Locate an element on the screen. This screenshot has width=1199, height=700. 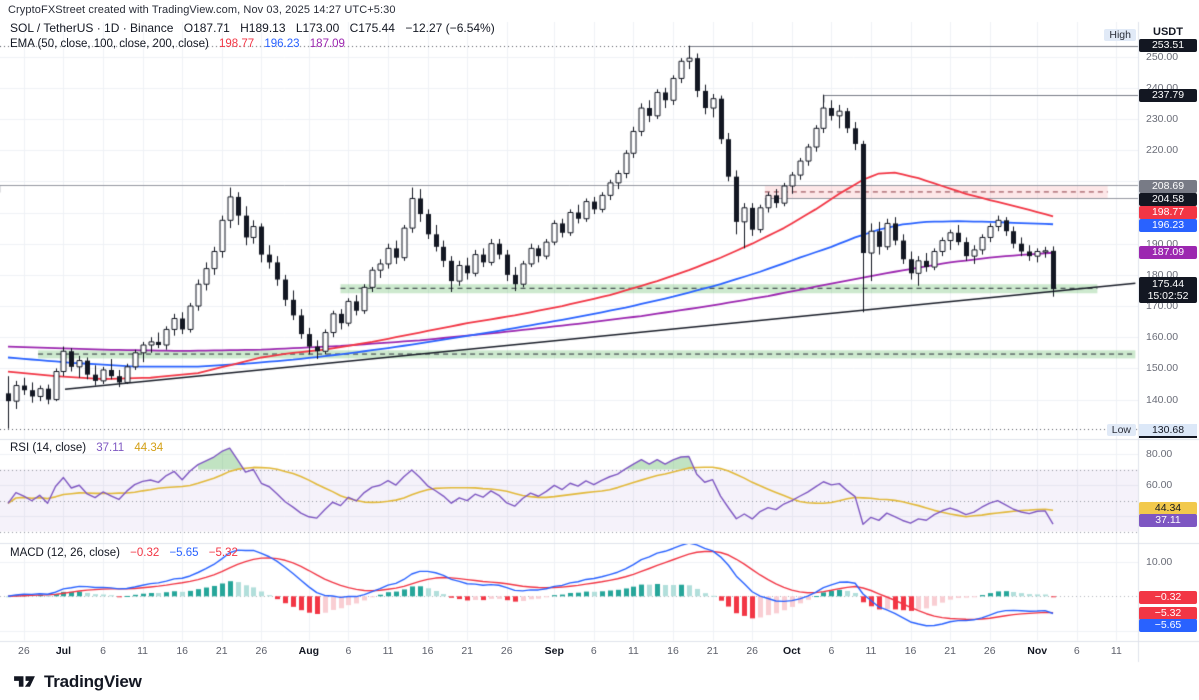
macd-legend: MACD (12, 26, close) −0.32 −5.65 −5.32 is located at coordinates (124, 553).